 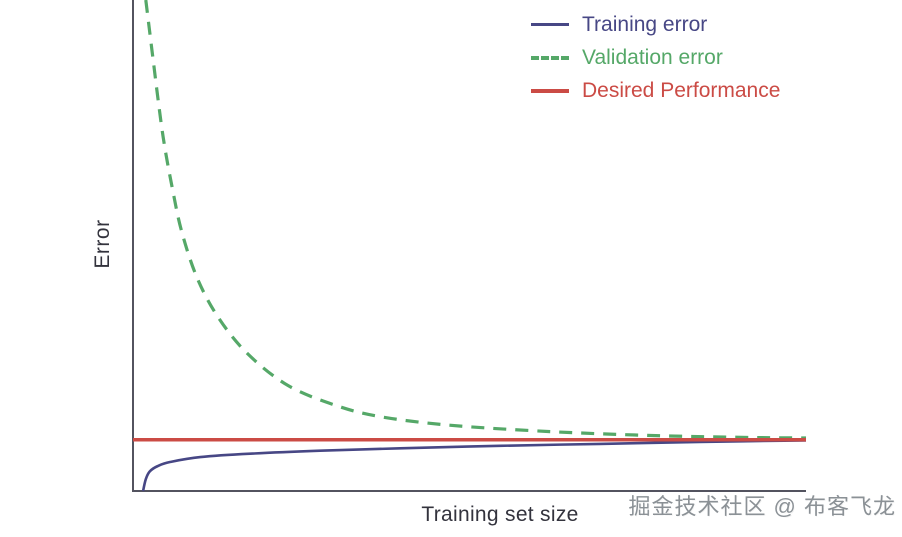 What do you see at coordinates (681, 90) in the screenshot?
I see `legend-label-desired-performance: Desired Performance` at bounding box center [681, 90].